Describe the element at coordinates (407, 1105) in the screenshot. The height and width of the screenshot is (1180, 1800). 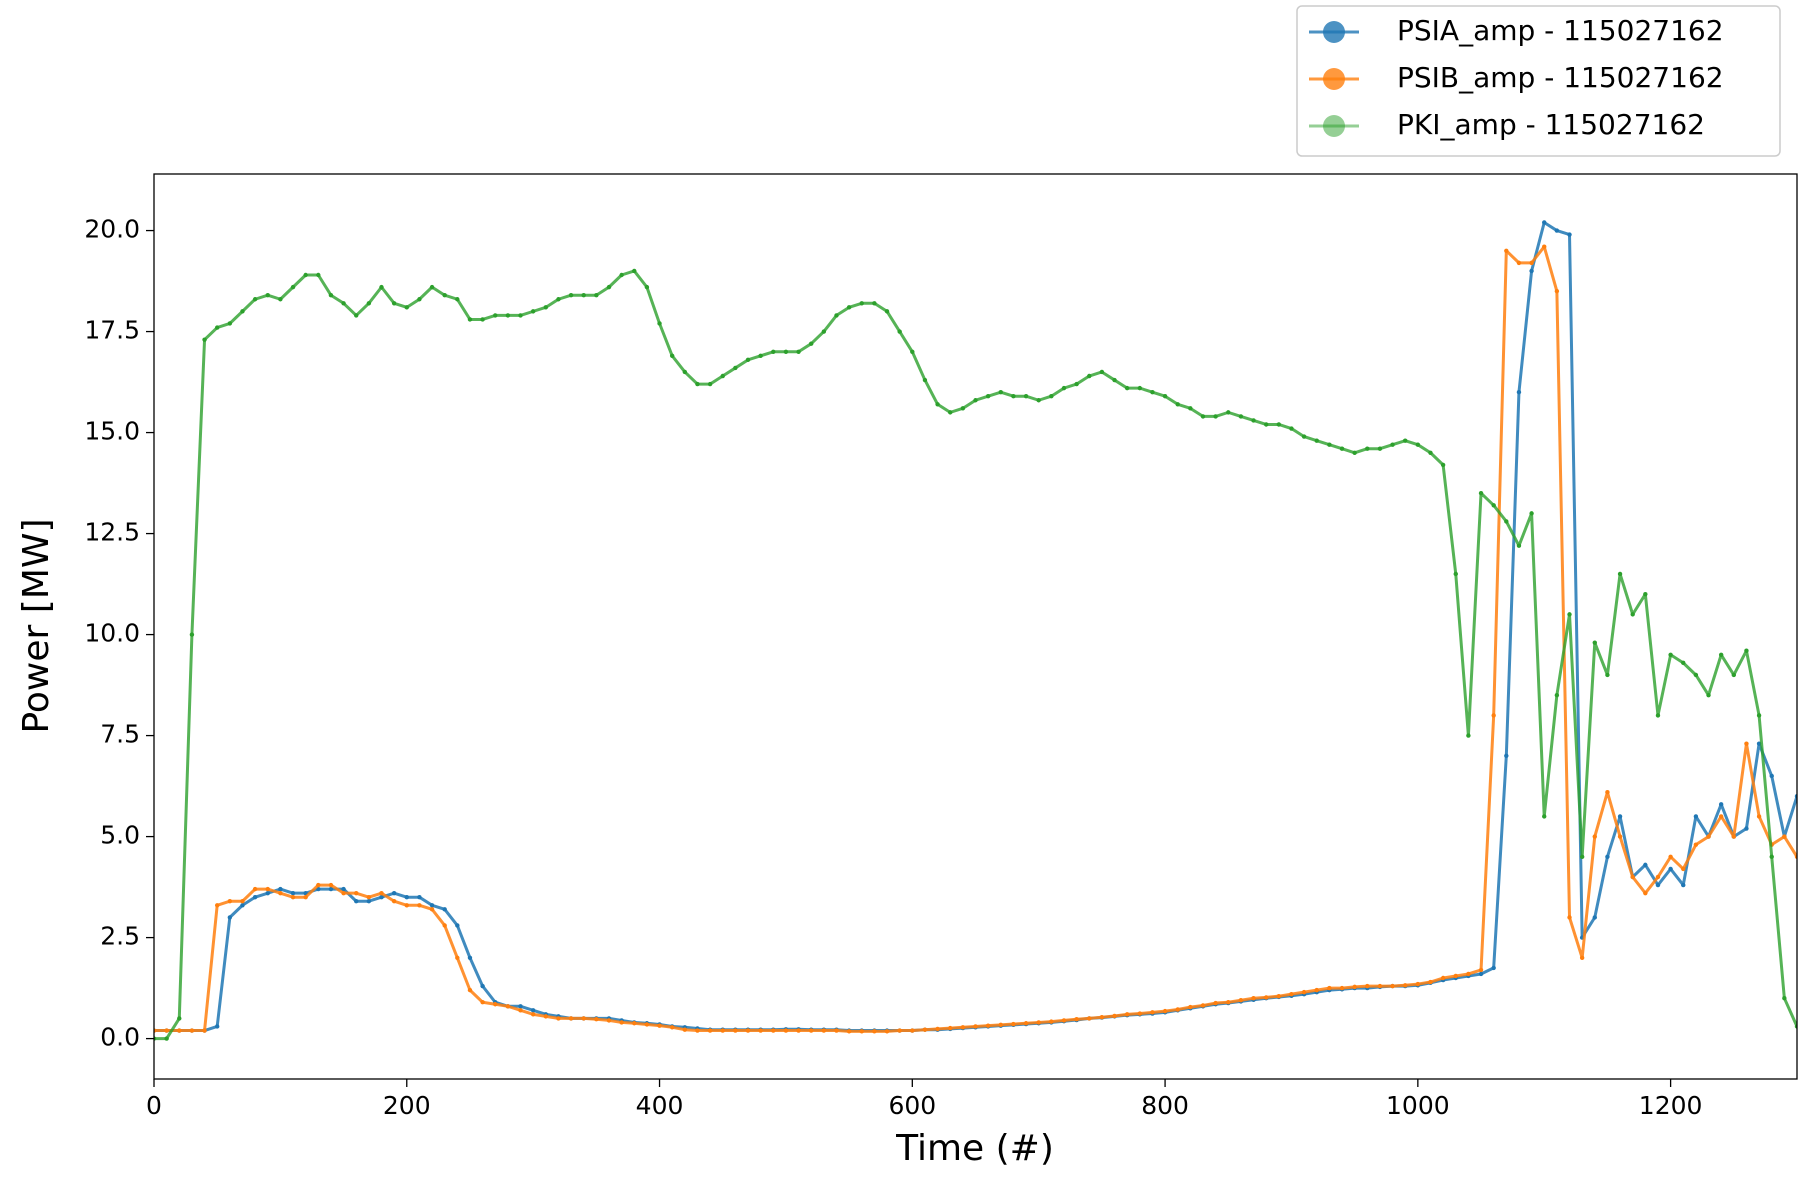
I see `x-tick-label: 200` at that location.